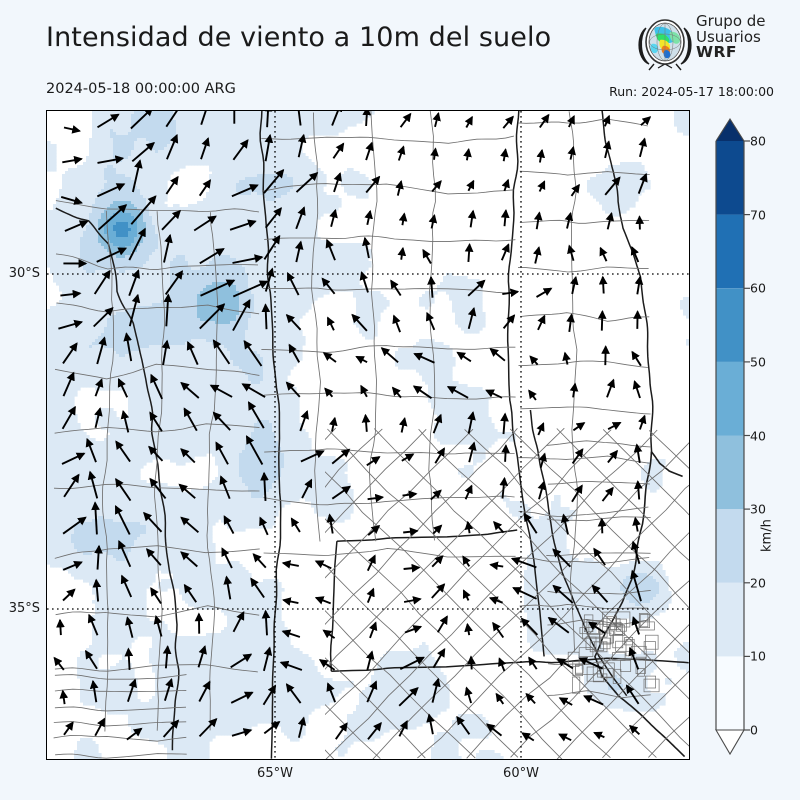 The width and height of the screenshot is (800, 800). I want to click on colorbar-tick-0: 0, so click(754, 730).